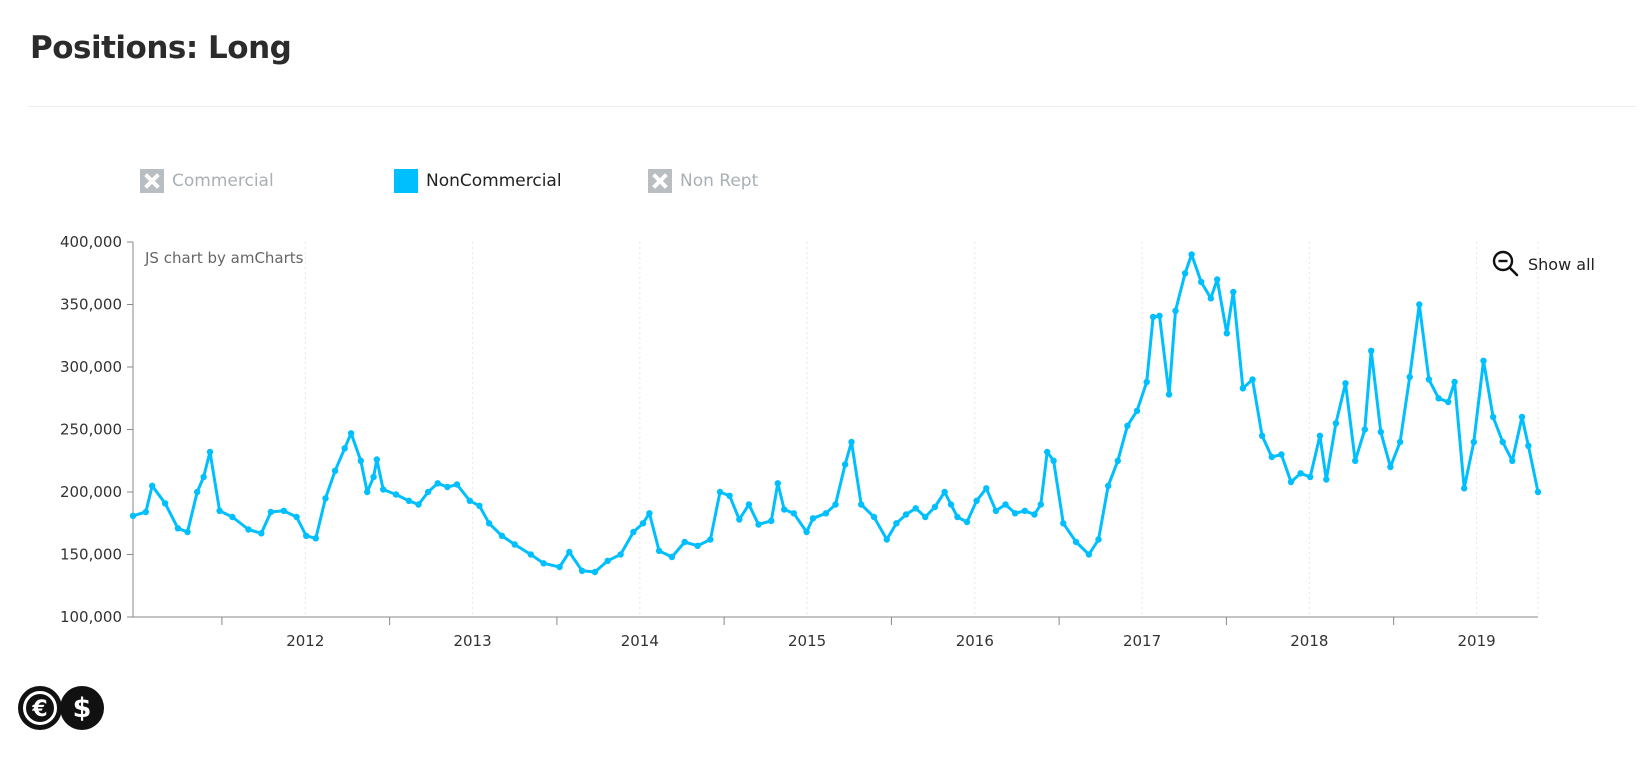 This screenshot has width=1650, height=760. Describe the element at coordinates (223, 181) in the screenshot. I see `legend-label: Commercial` at that location.